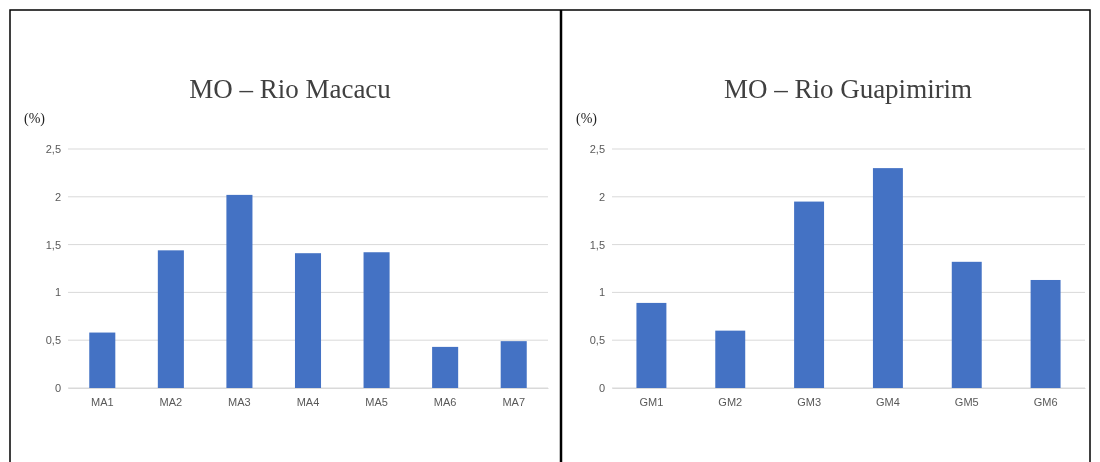 This screenshot has height=462, width=1100. Describe the element at coordinates (651, 401) in the screenshot. I see `x-tick-label: GM1` at that location.